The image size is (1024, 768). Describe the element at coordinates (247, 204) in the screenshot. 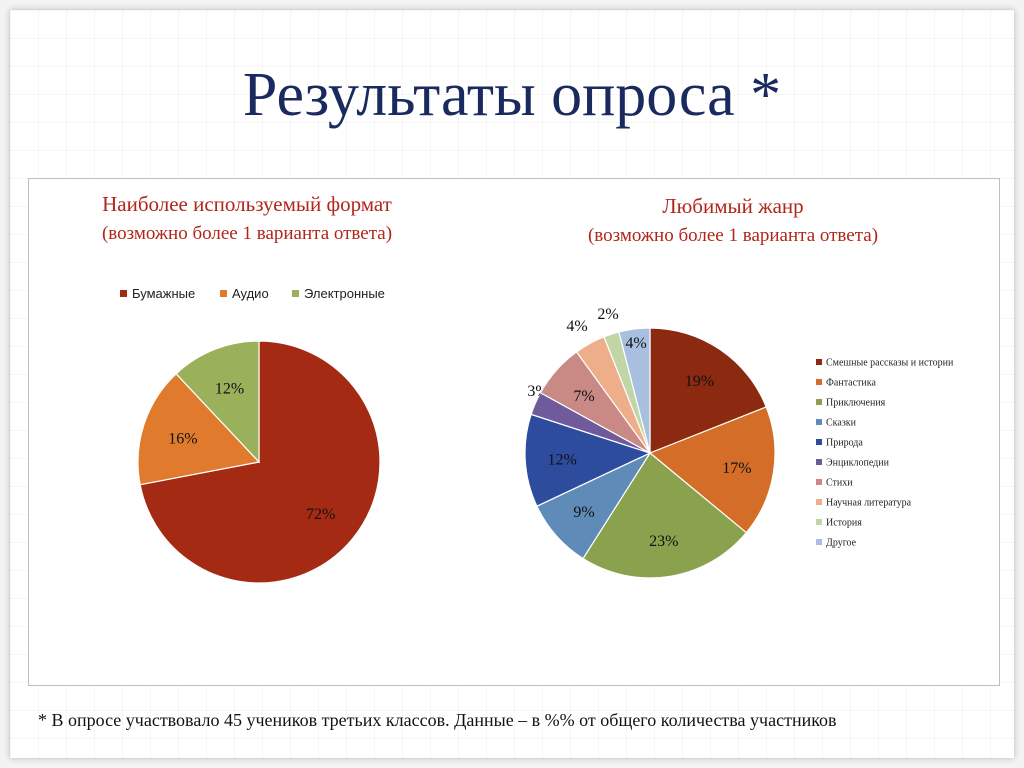

I see `format-chart-title: Наиболее используемый формат` at that location.